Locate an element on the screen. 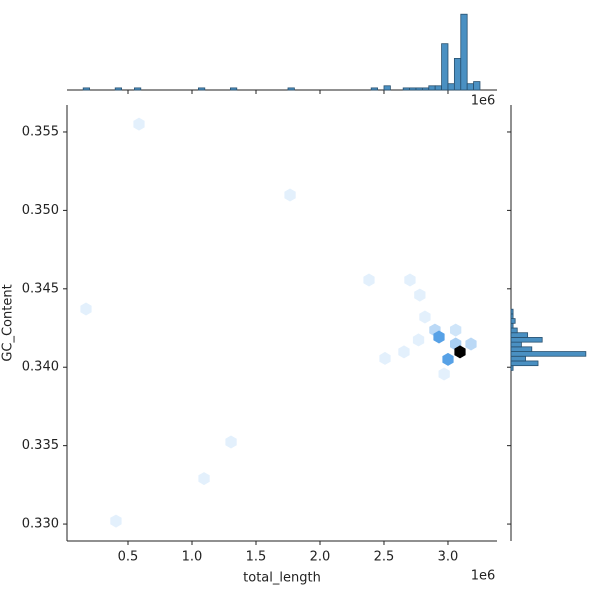 Image resolution: width=600 pixels, height=600 pixels. x-axis-label: total_length is located at coordinates (282, 578).